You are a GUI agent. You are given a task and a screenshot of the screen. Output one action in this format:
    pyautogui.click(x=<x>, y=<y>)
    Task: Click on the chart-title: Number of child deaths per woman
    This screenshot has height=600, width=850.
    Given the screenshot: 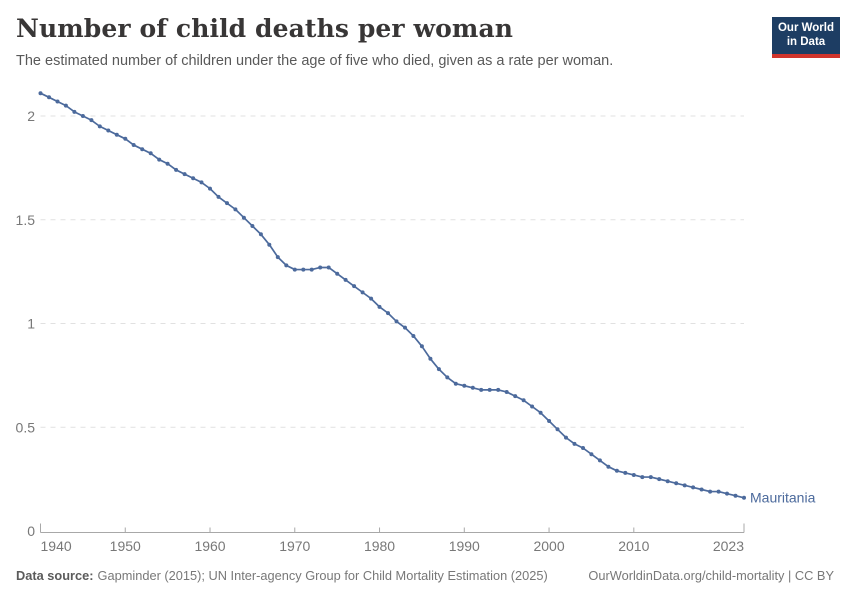 What is the action you would take?
    pyautogui.click(x=265, y=28)
    